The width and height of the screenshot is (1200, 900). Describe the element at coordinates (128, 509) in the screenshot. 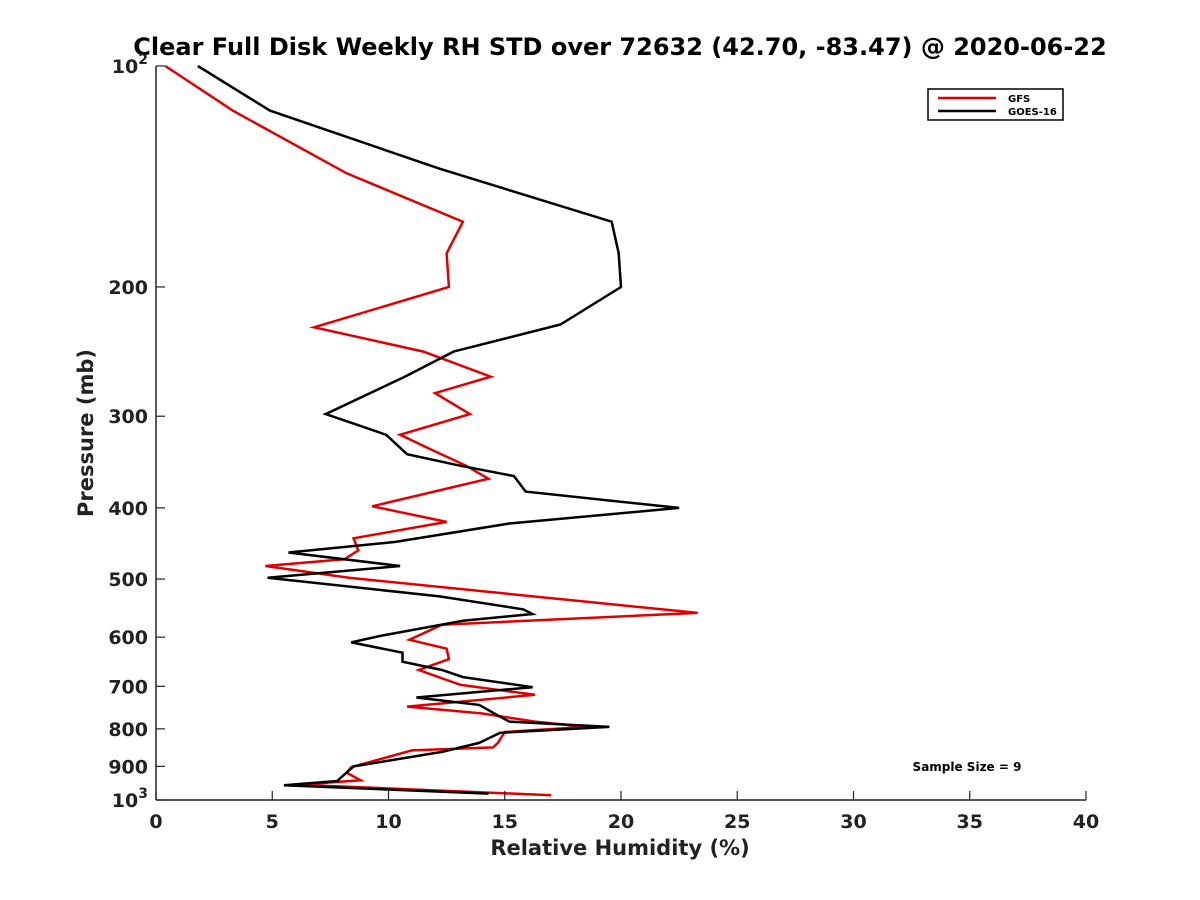

I see `y-tick-label: 400` at that location.